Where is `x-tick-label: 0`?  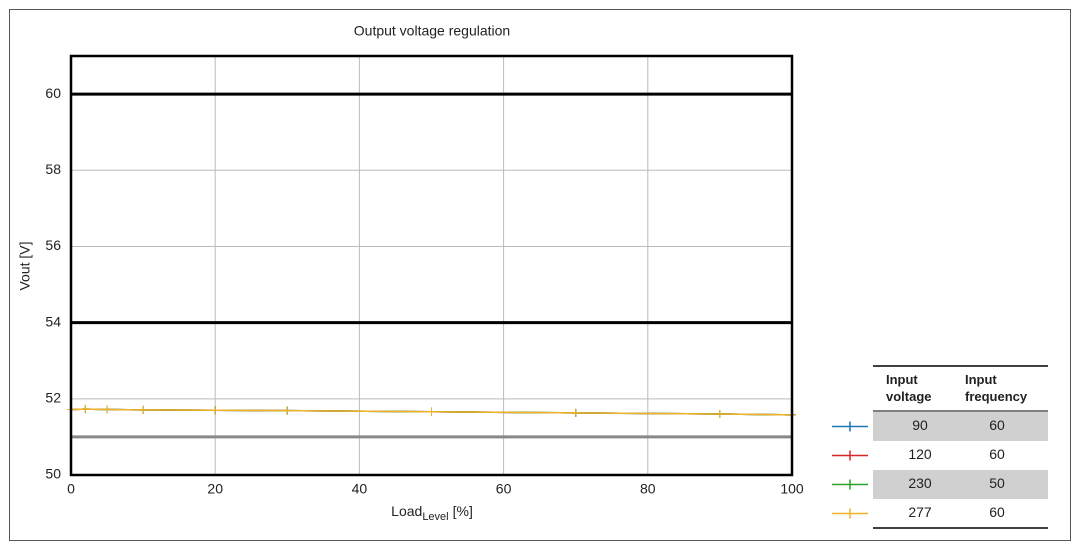
x-tick-label: 0 is located at coordinates (71, 489).